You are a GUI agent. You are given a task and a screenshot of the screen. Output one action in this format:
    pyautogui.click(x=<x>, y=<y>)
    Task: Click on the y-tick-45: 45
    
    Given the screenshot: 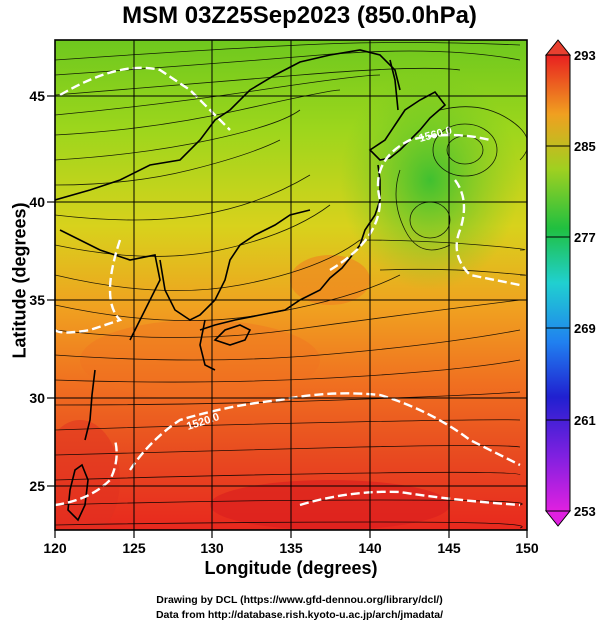 What is the action you would take?
    pyautogui.click(x=37, y=96)
    